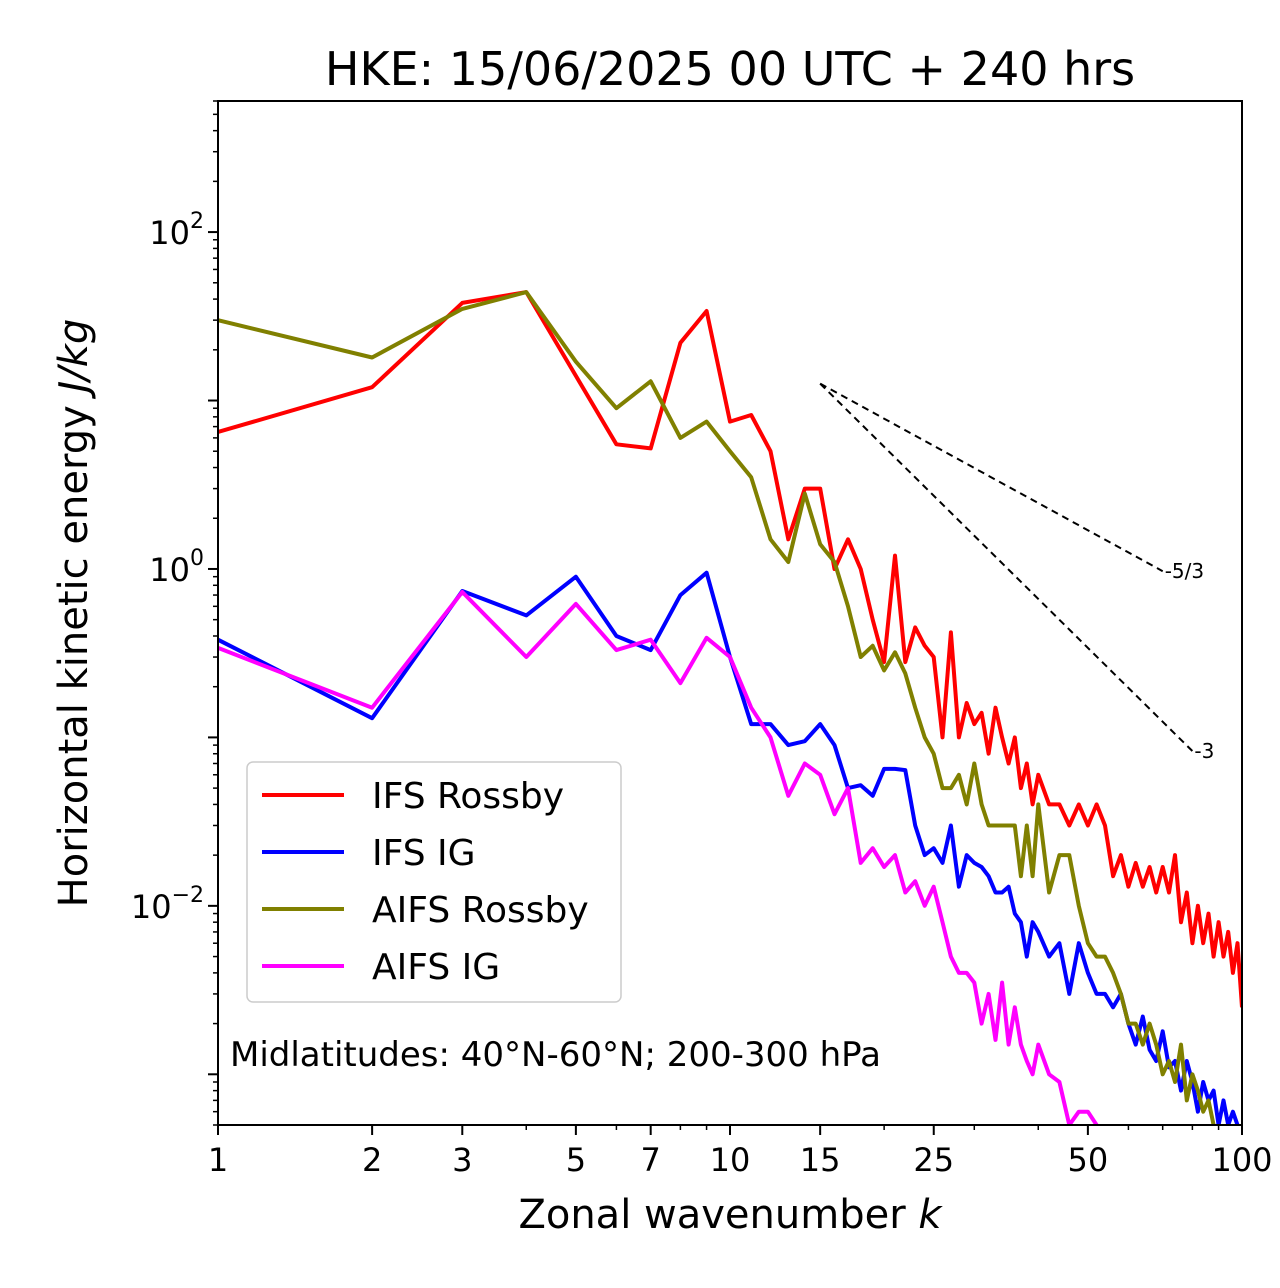 The height and width of the screenshot is (1288, 1280). What do you see at coordinates (480, 910) in the screenshot?
I see `legend-label: AIFS Rossby` at bounding box center [480, 910].